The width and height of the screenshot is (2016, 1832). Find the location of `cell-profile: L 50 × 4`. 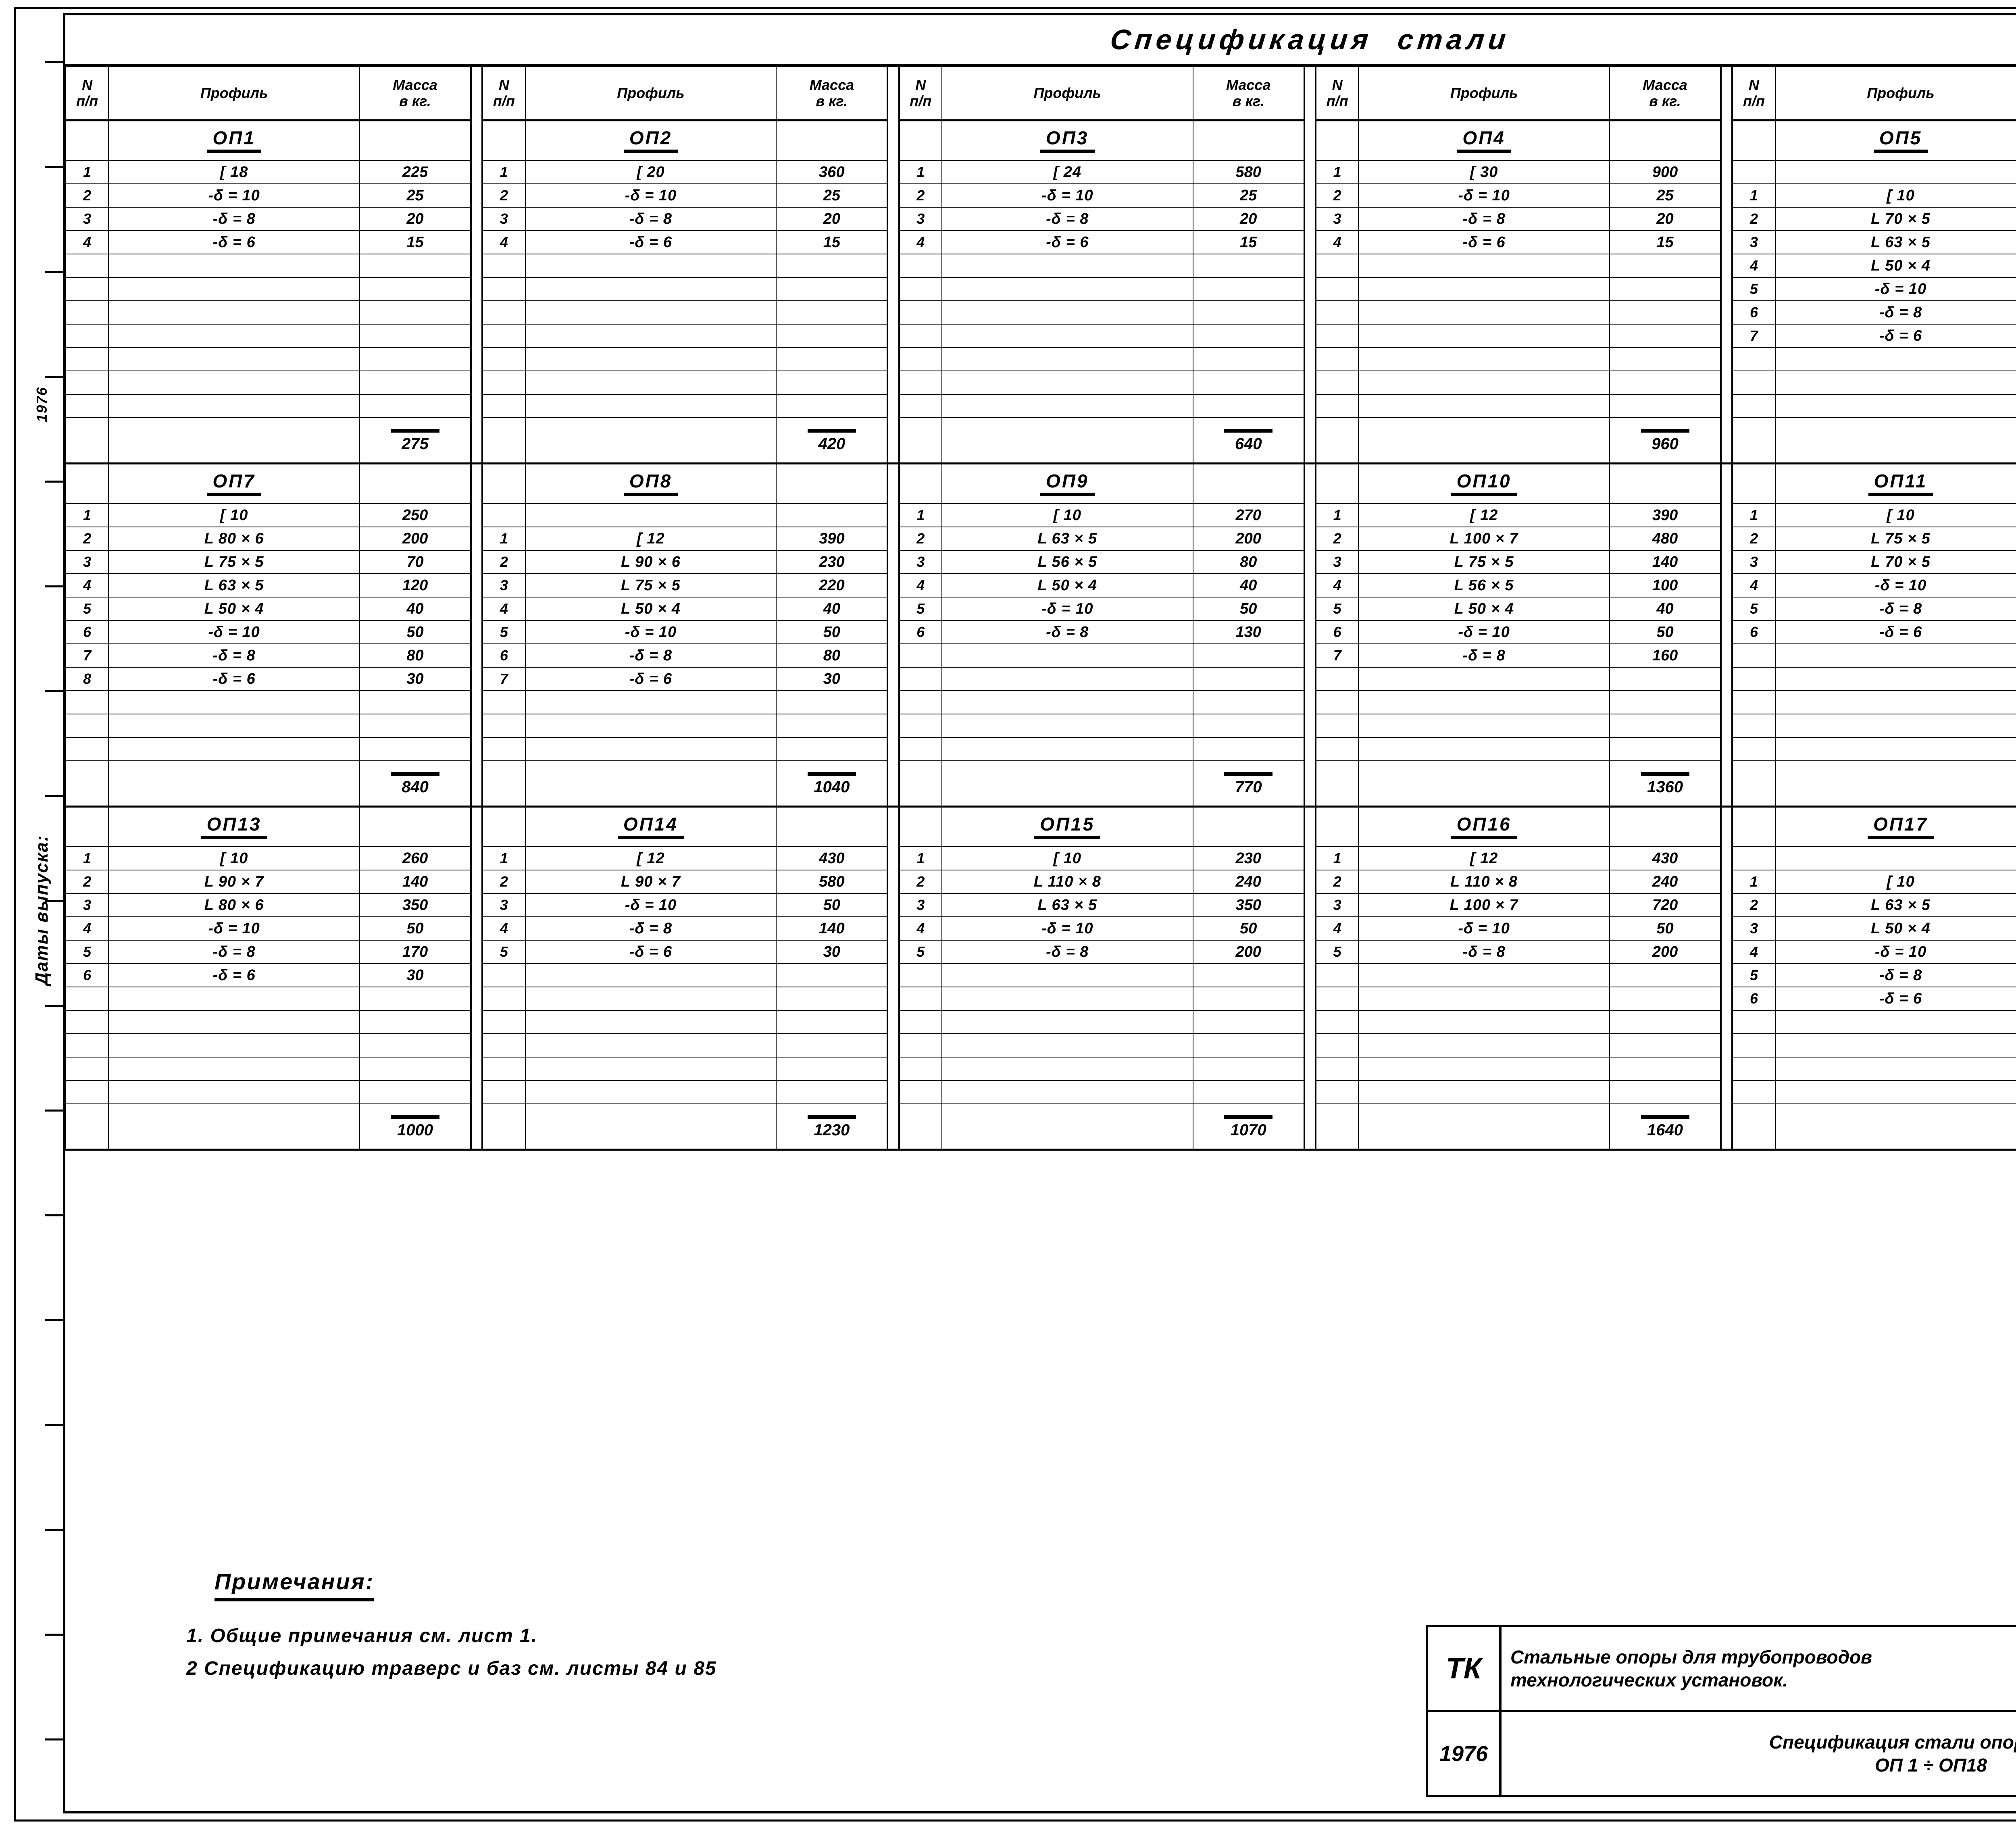

cell-profile: L 50 × 4 is located at coordinates (1895, 266).